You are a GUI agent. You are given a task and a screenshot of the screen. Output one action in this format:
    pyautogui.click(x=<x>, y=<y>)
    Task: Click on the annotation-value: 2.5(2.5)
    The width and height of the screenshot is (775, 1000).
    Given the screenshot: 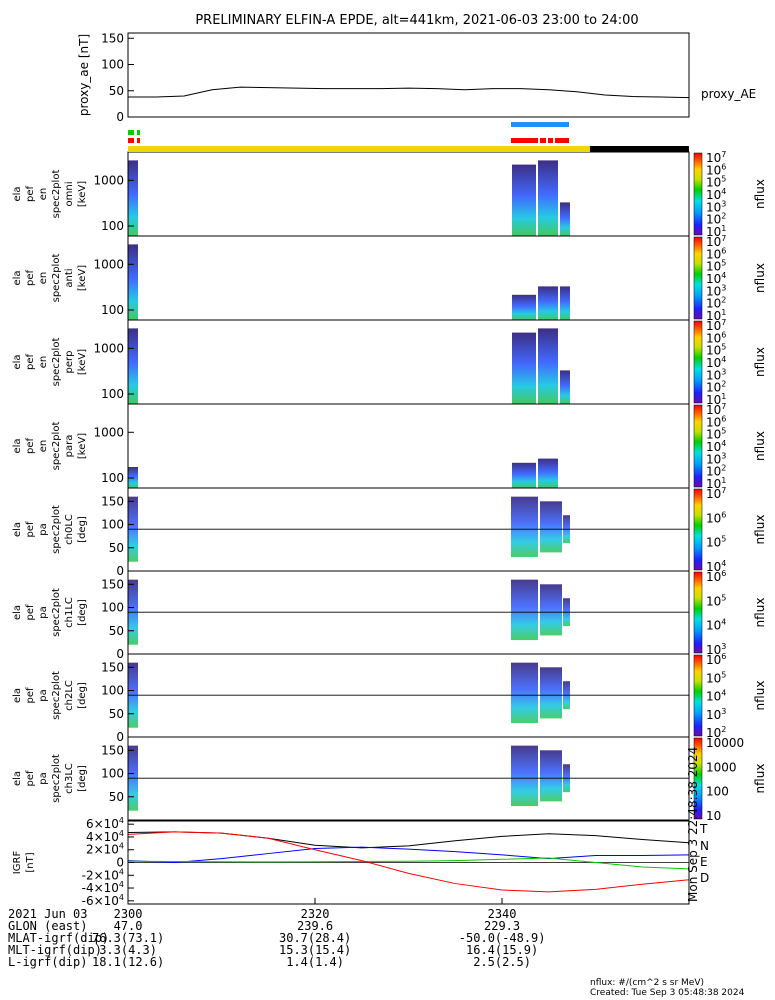 What is the action you would take?
    pyautogui.click(x=502, y=962)
    